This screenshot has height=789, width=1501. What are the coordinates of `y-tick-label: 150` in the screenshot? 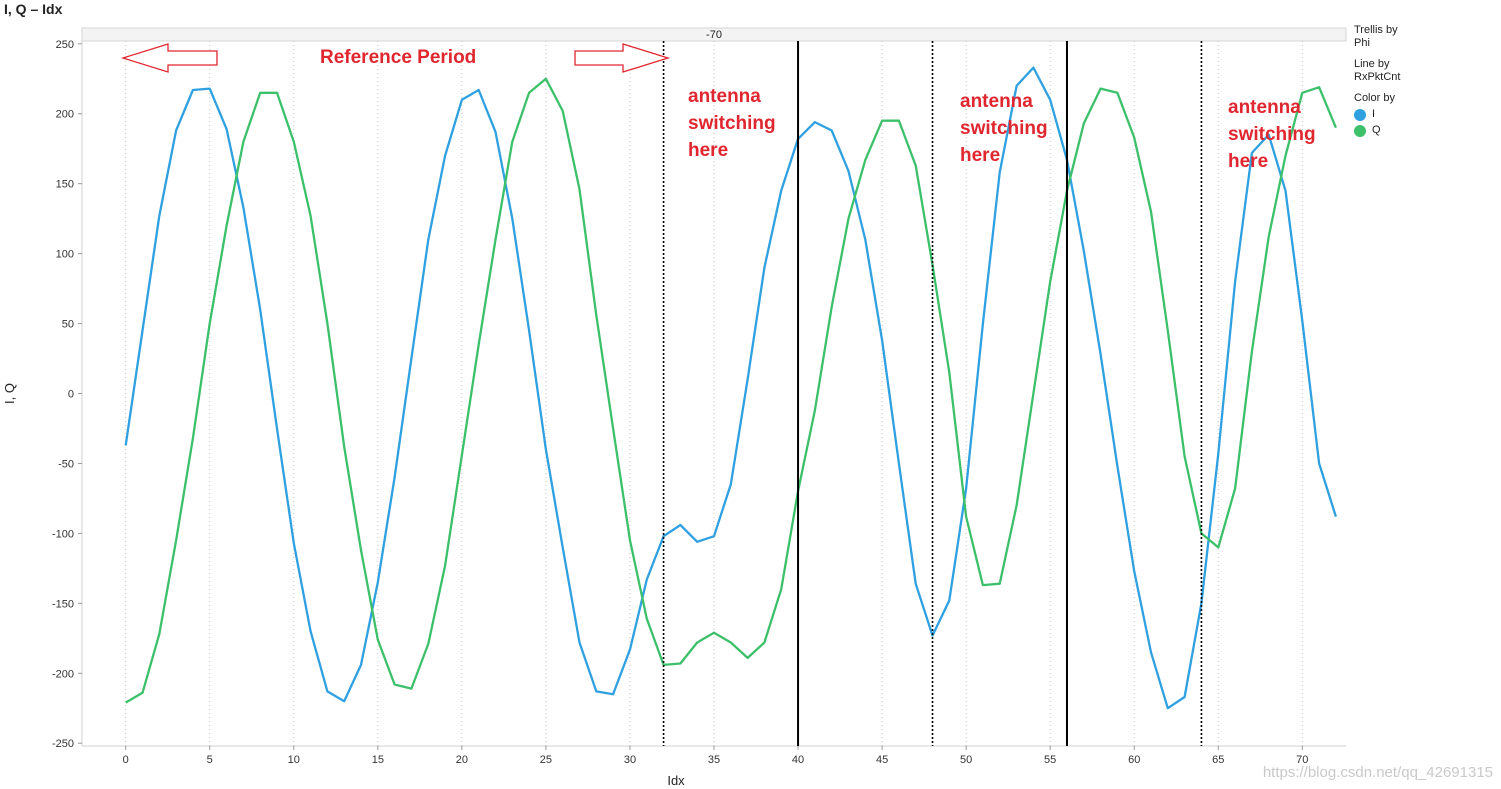 It's located at (65, 185).